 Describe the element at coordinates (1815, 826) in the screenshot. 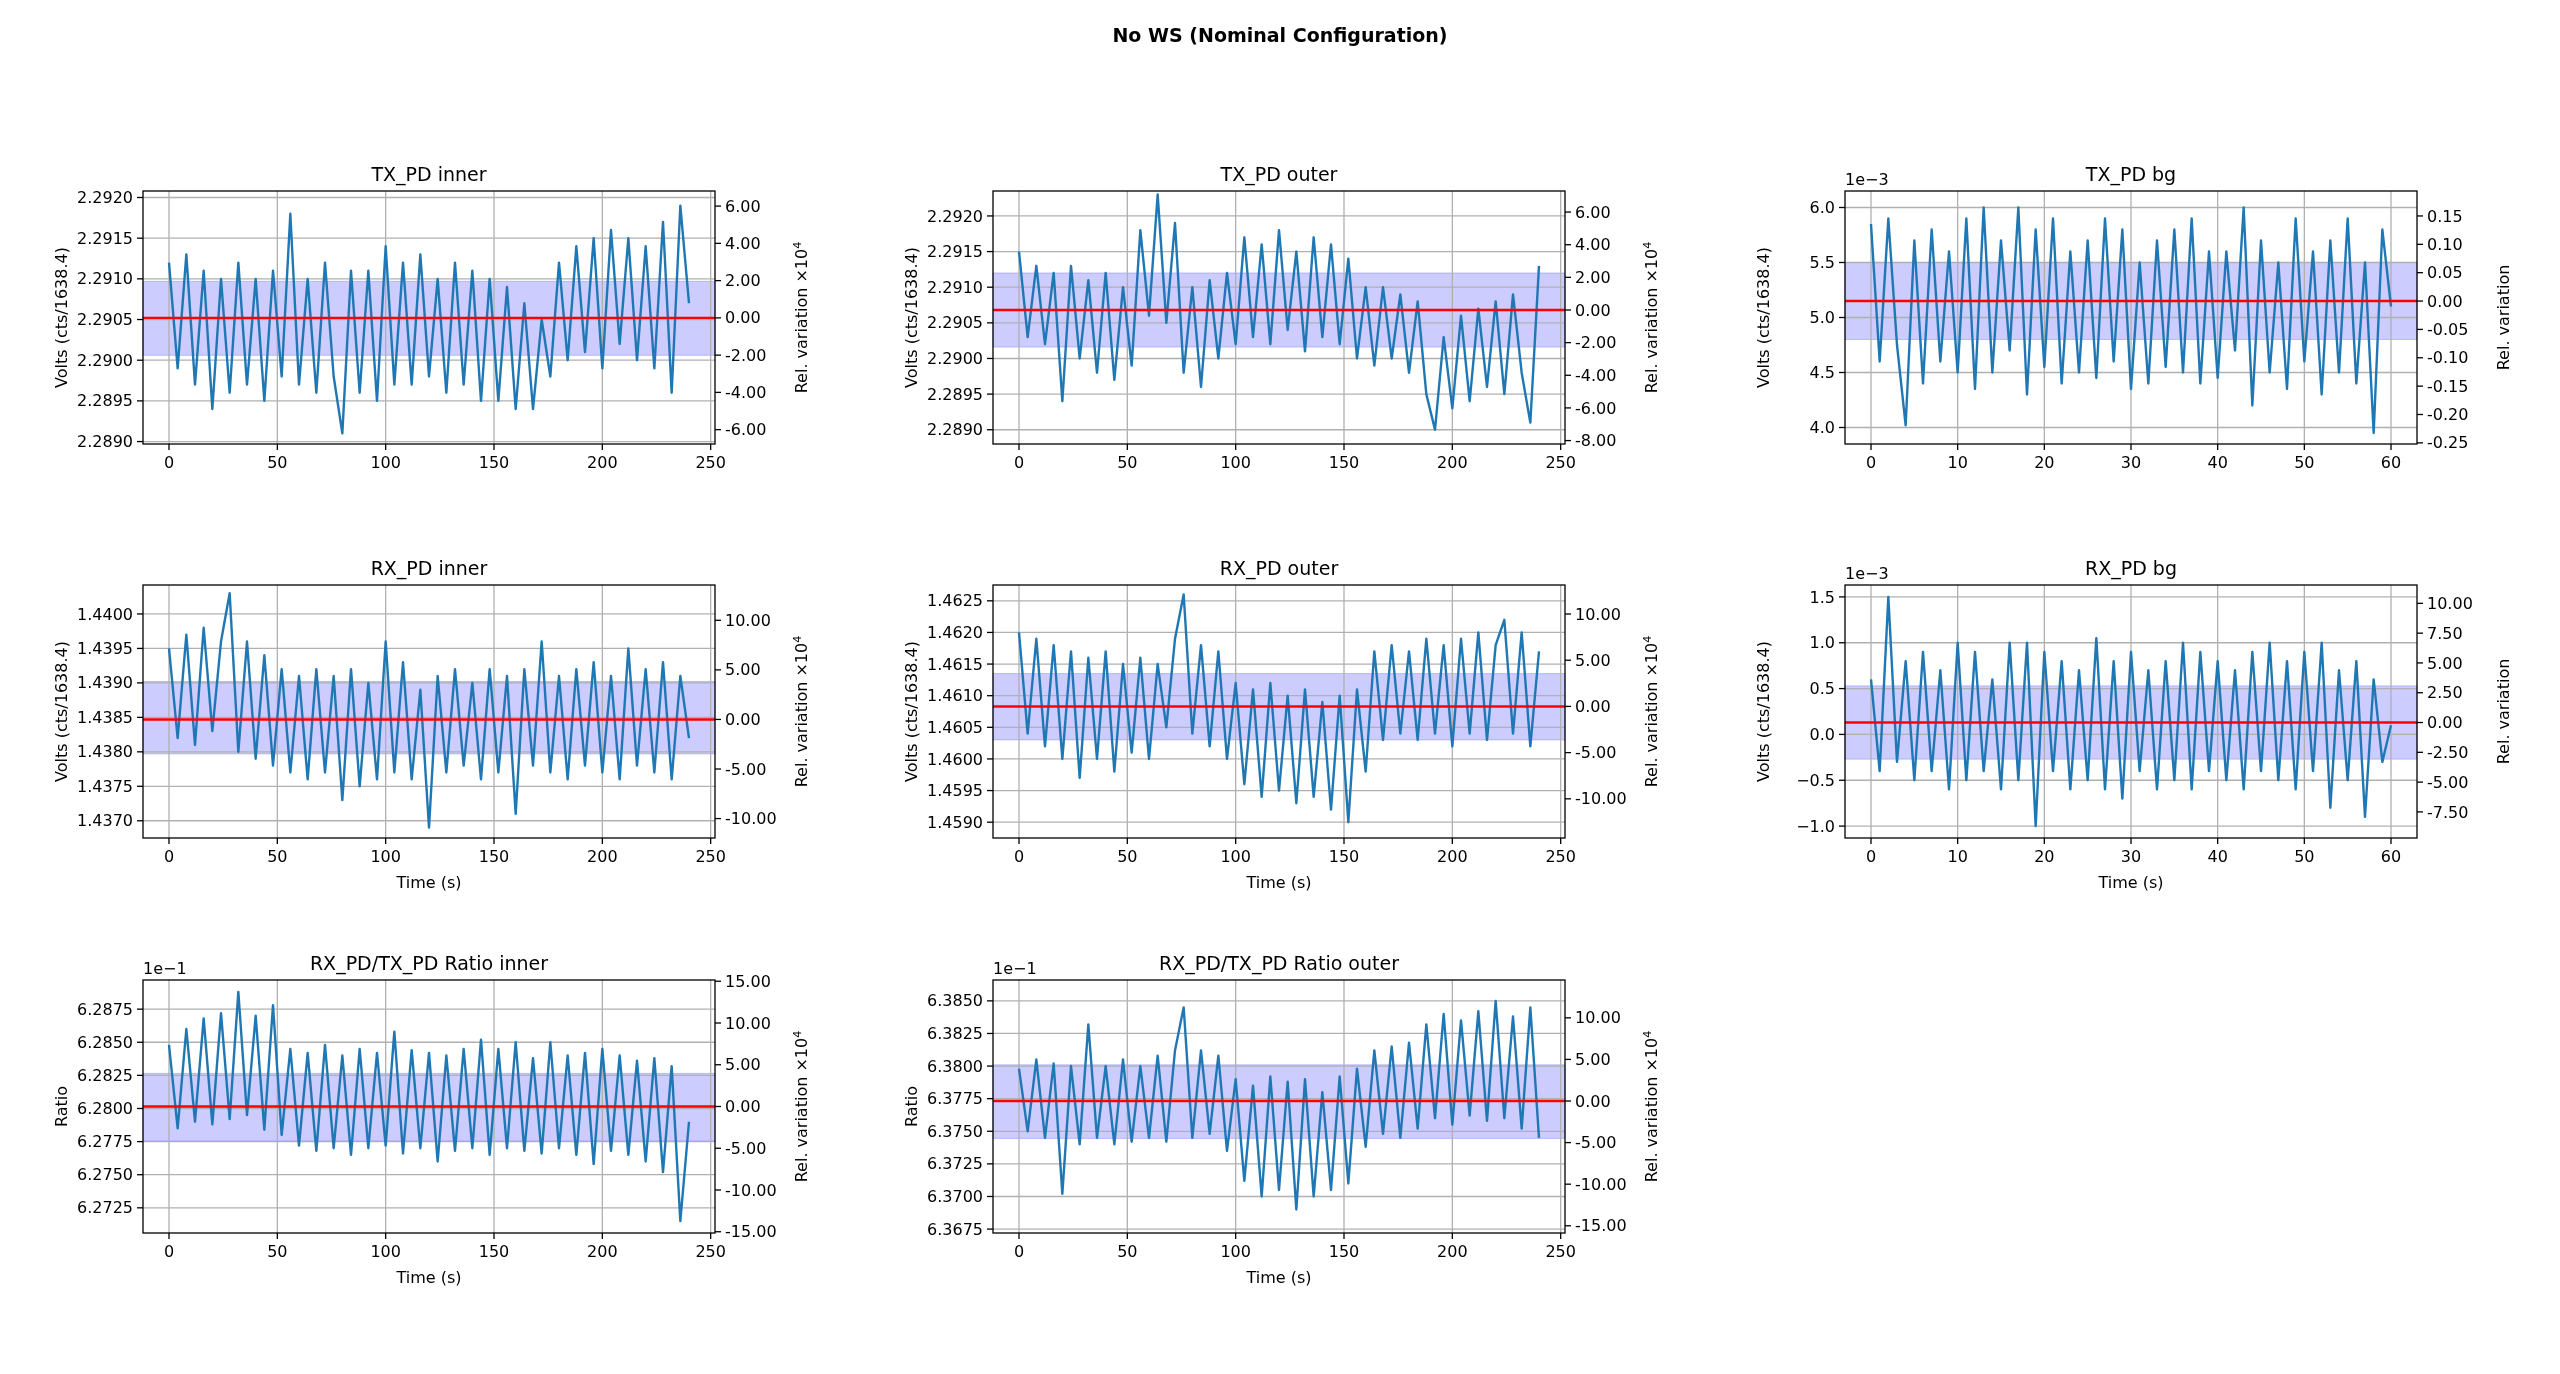

I see `y-tick-label: −1.0` at that location.